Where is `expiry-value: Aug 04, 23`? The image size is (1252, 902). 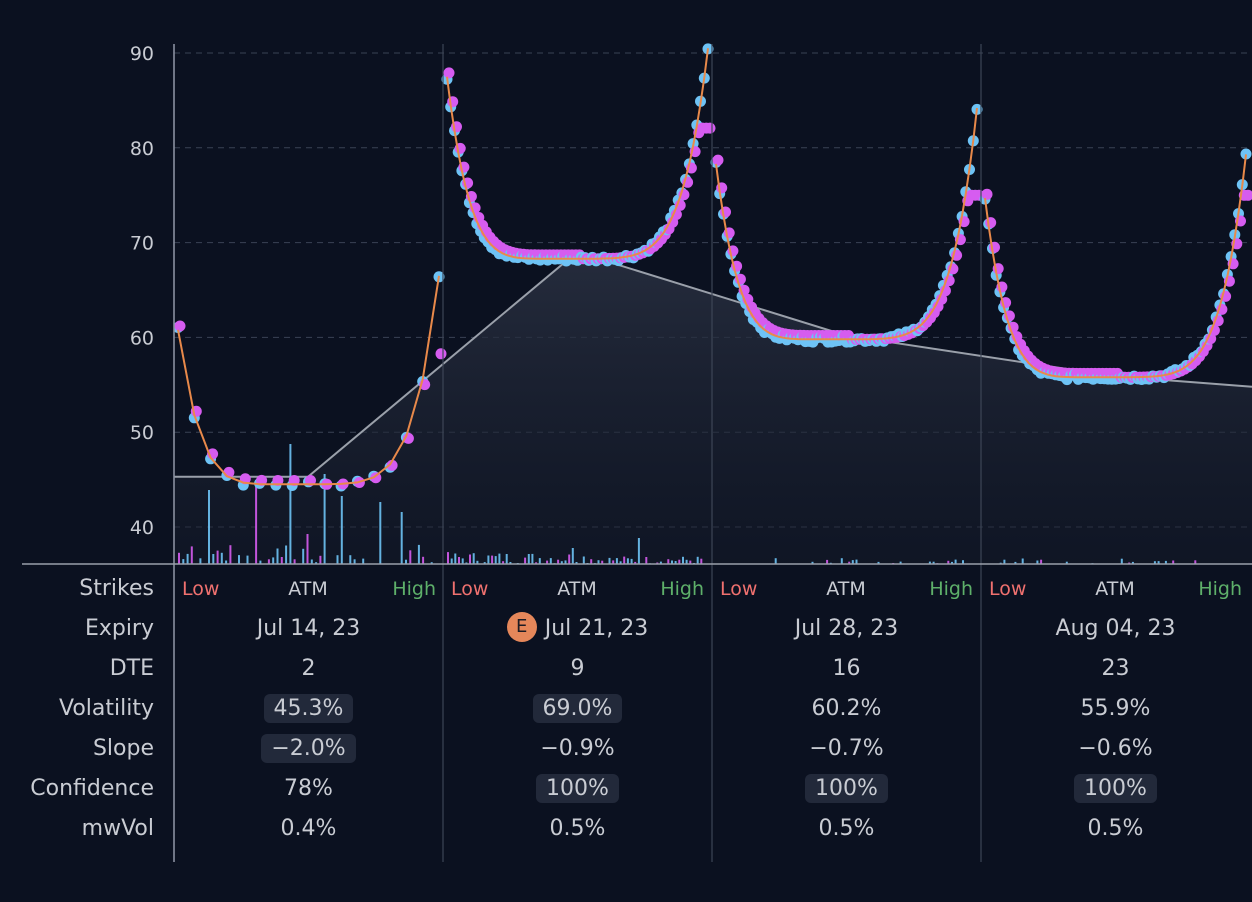 expiry-value: Aug 04, 23 is located at coordinates (1115, 628).